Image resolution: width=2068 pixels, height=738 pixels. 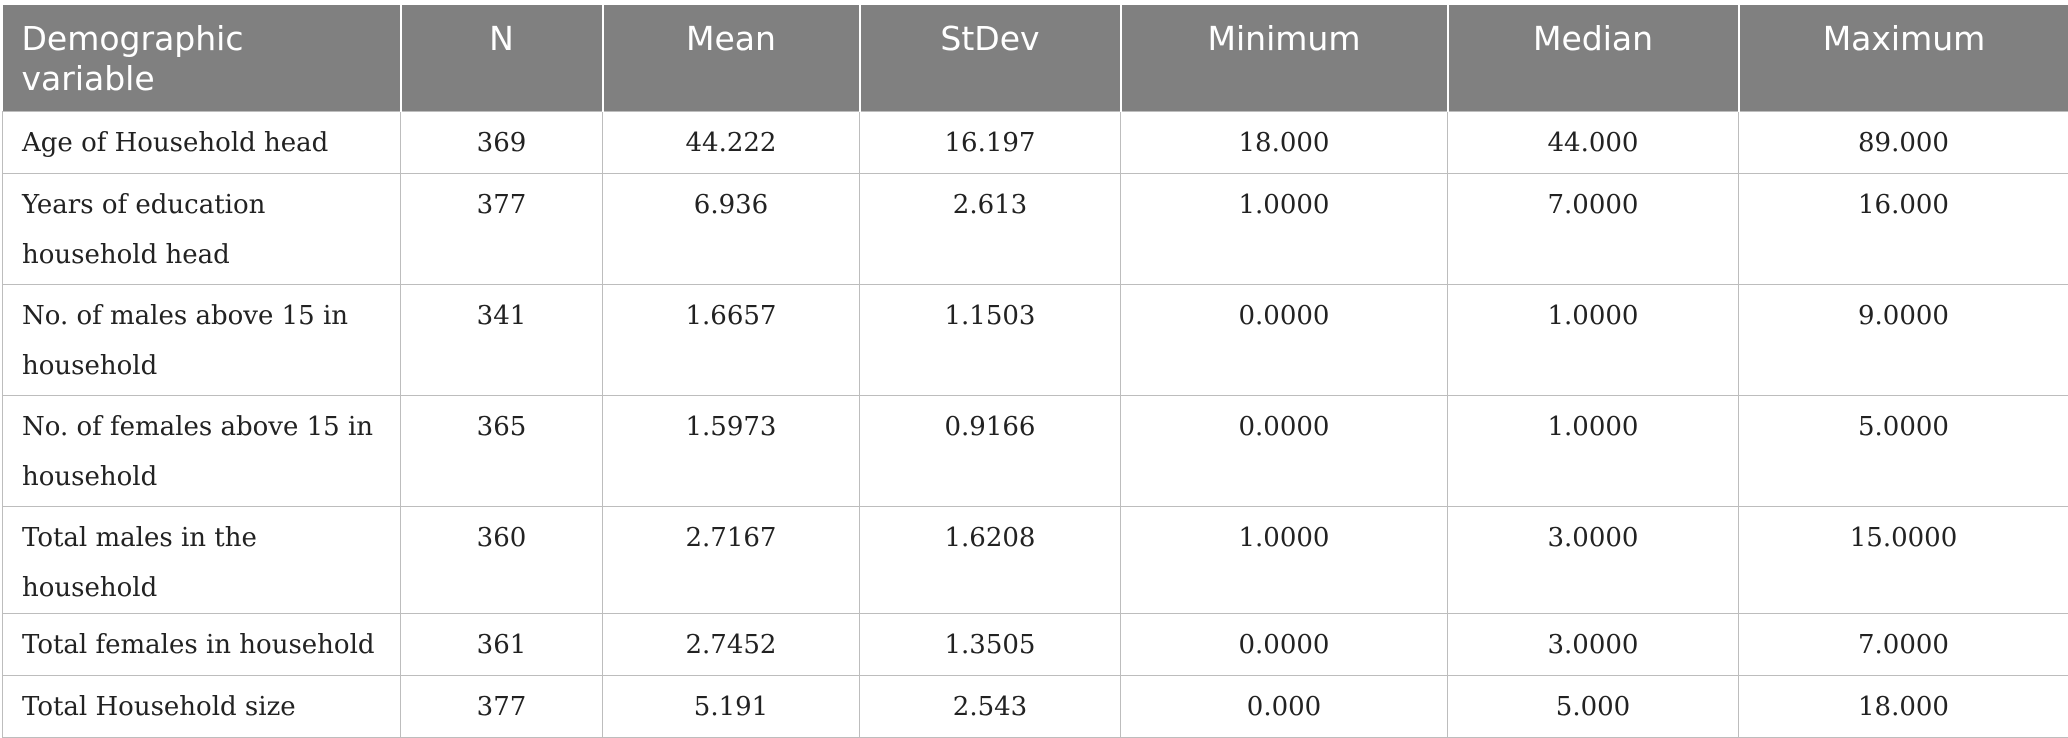 What do you see at coordinates (1903, 645) in the screenshot?
I see `cell-maximum: 7.0000` at bounding box center [1903, 645].